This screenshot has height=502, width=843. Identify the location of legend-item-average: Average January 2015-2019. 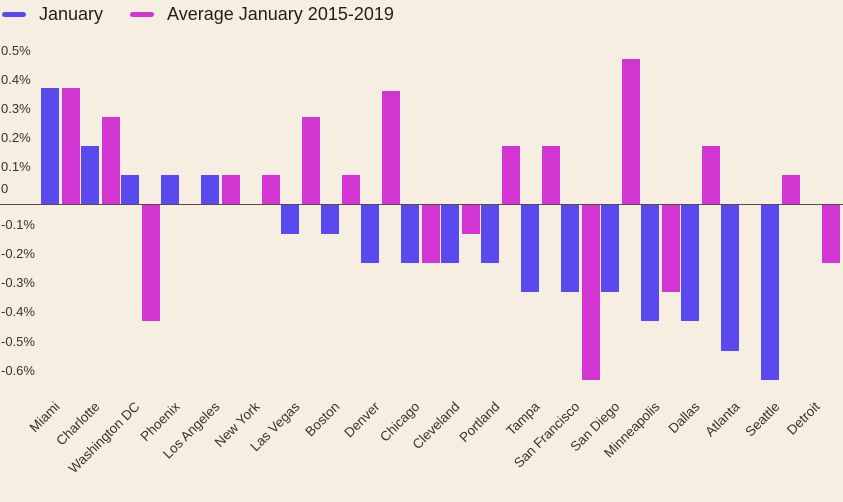
(262, 14).